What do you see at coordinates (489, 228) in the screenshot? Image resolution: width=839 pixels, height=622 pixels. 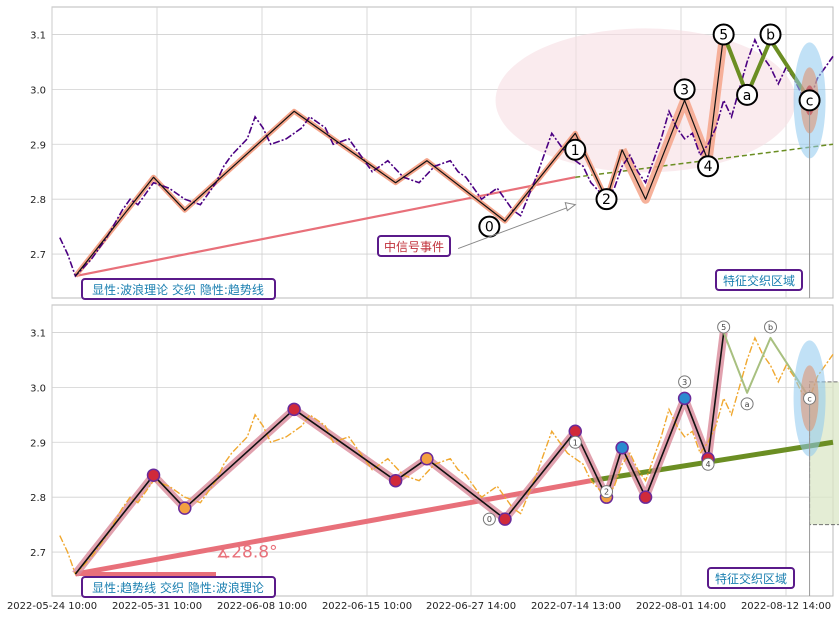 I see `top-wave-label-text: 0` at bounding box center [489, 228].